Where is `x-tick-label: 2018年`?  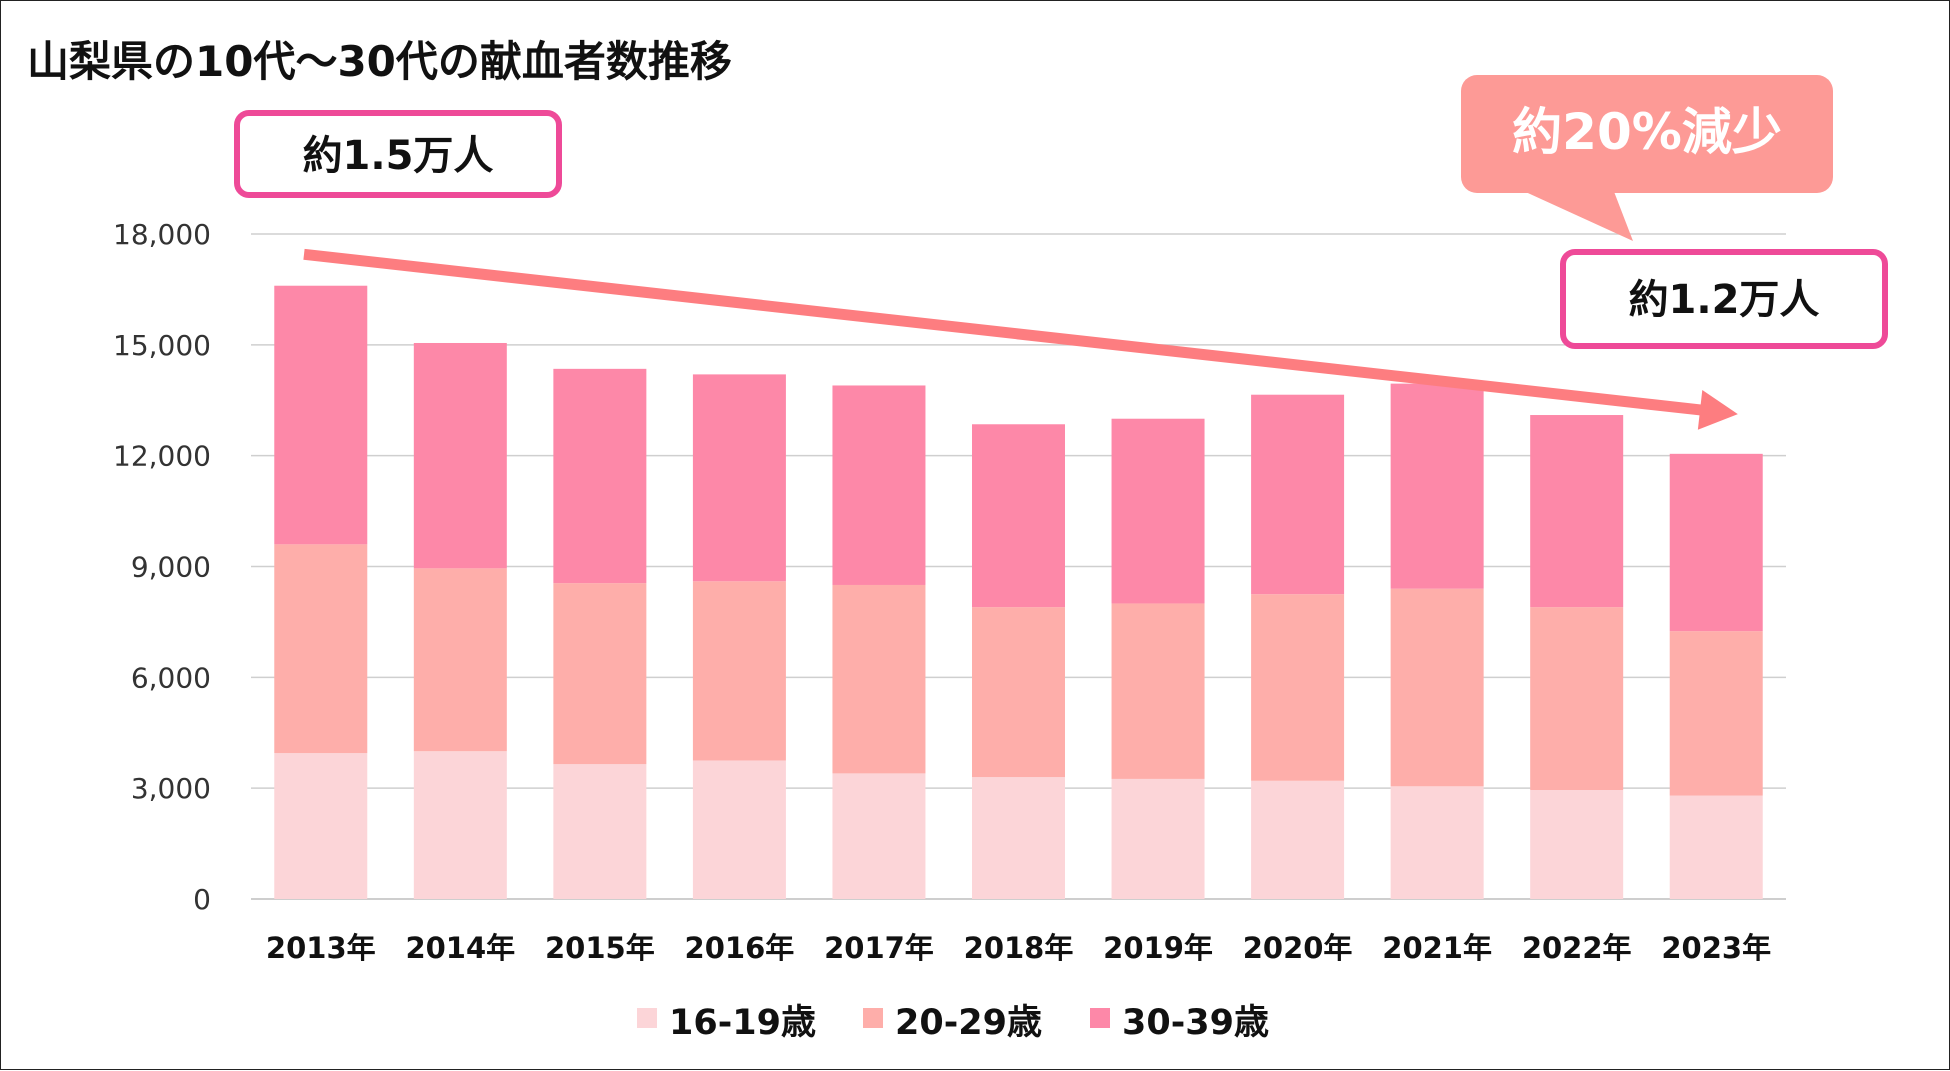
x-tick-label: 2018年 is located at coordinates (1019, 948).